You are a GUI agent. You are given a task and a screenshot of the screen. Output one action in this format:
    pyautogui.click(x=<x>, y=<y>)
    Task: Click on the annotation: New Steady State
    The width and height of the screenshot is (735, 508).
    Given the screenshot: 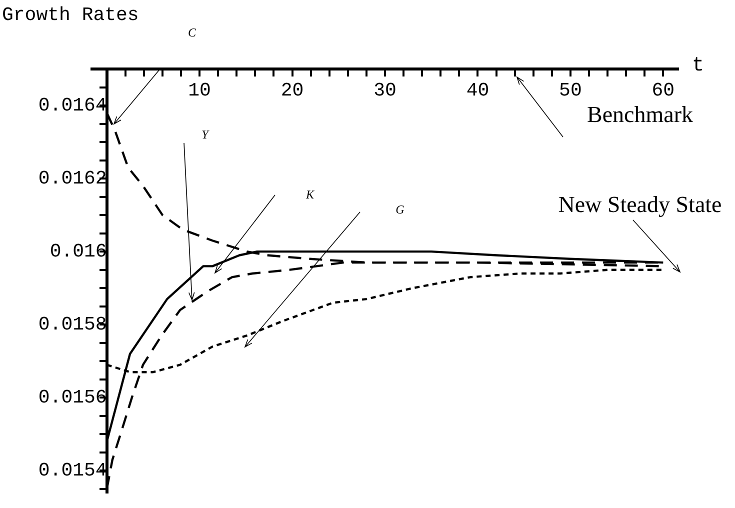 What is the action you would take?
    pyautogui.click(x=640, y=205)
    